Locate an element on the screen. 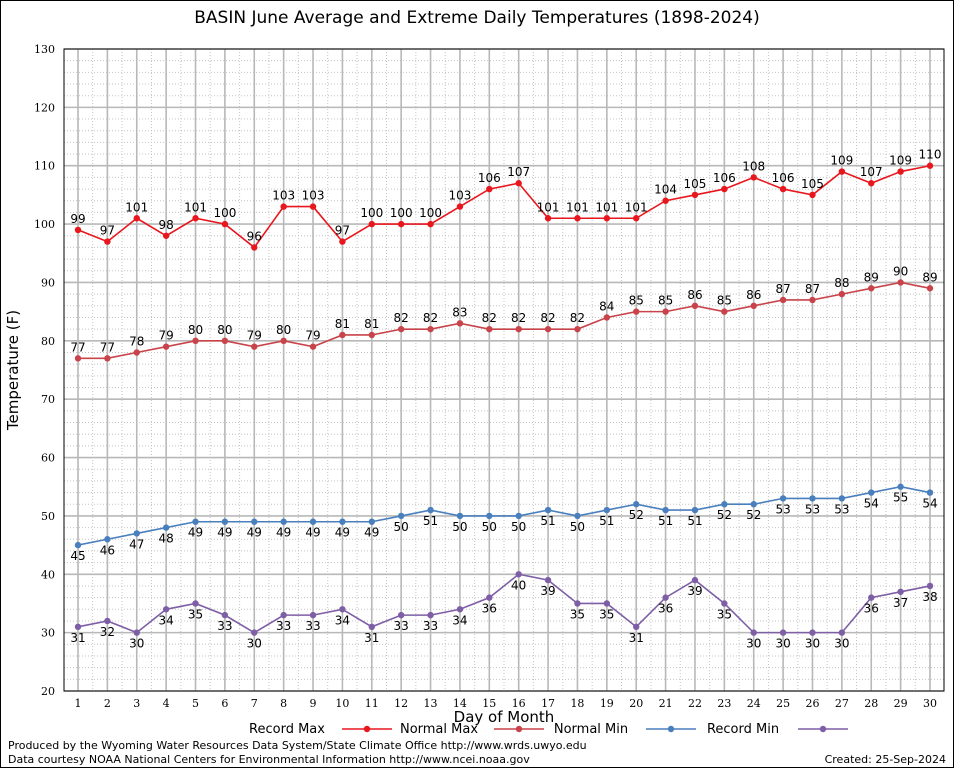 Image resolution: width=954 pixels, height=768 pixels. data-label: 78 is located at coordinates (136, 341).